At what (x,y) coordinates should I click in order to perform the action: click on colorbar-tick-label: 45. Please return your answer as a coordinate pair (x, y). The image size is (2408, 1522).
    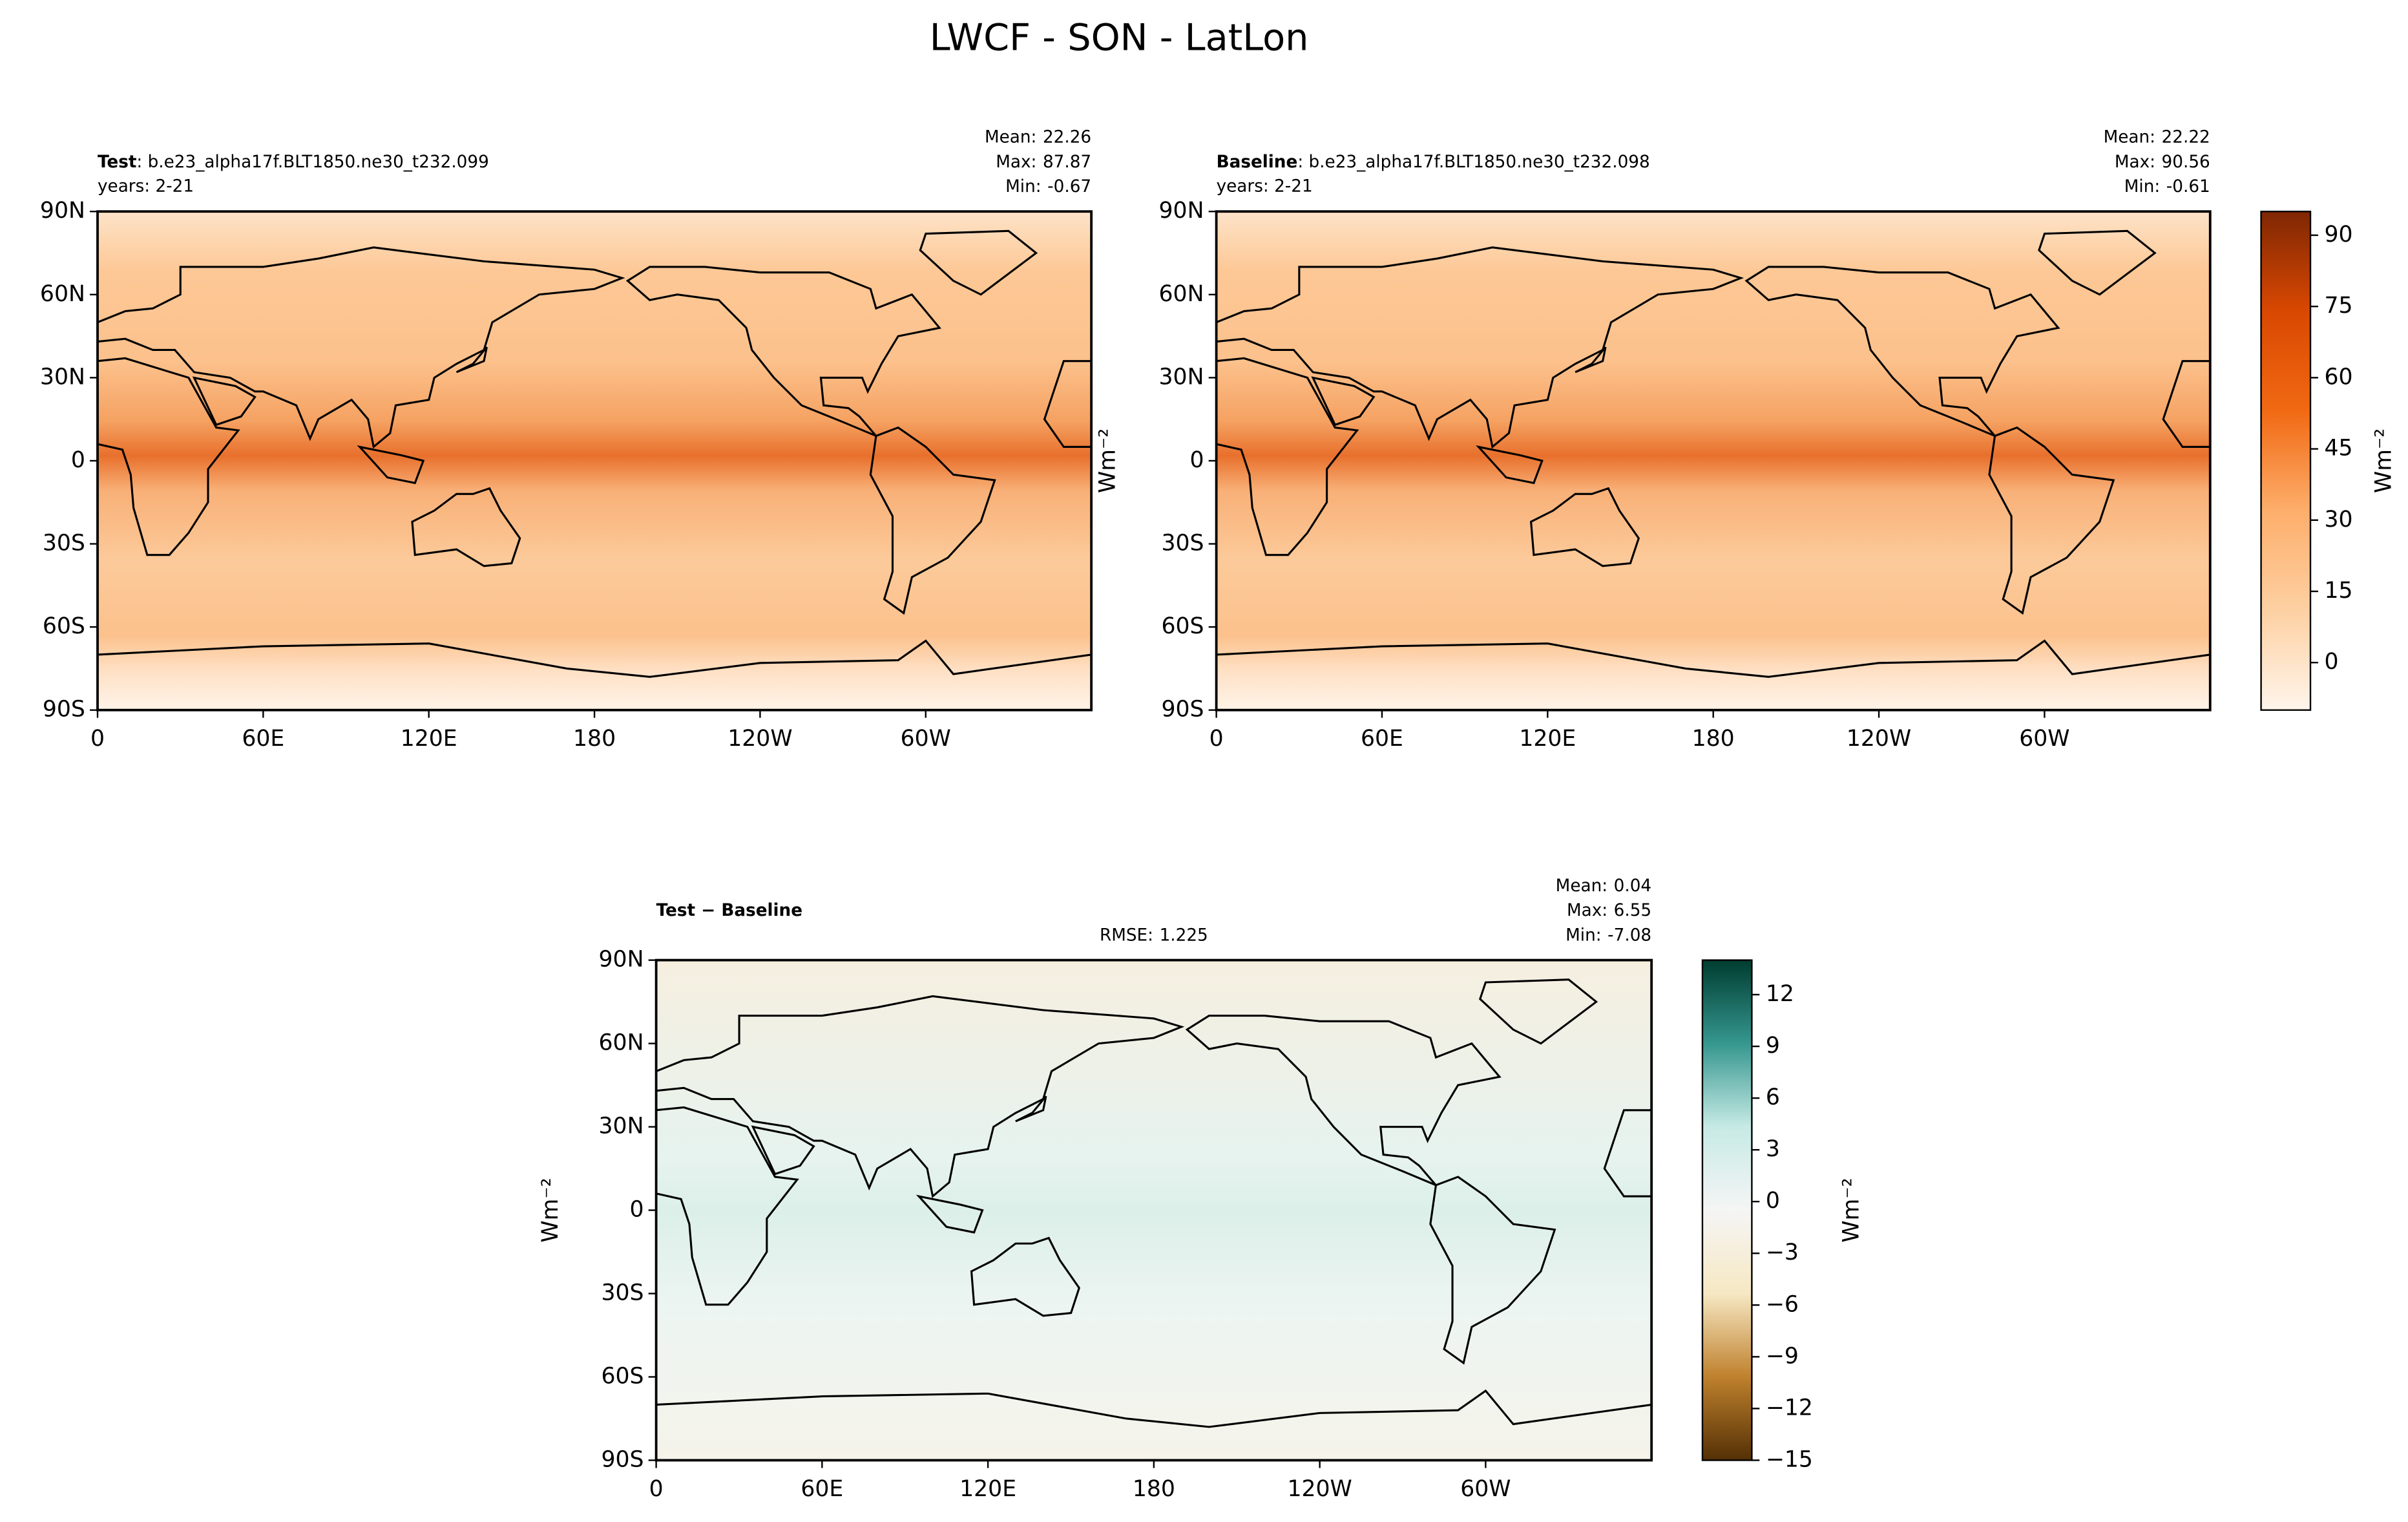
    Looking at the image, I should click on (2339, 448).